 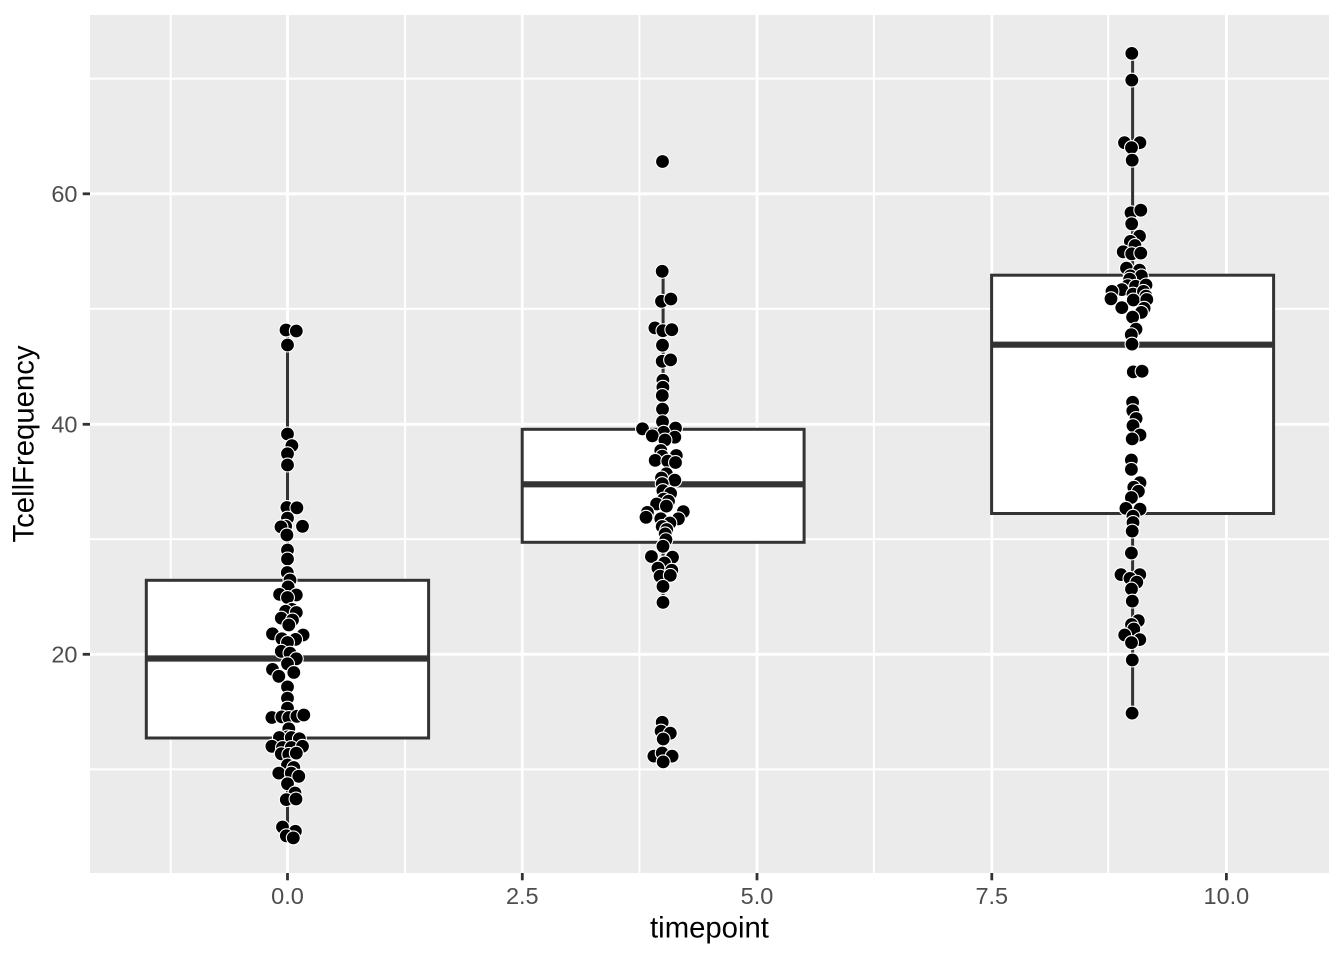 What do you see at coordinates (1227, 896) in the screenshot?
I see `svg-text: 10.0` at bounding box center [1227, 896].